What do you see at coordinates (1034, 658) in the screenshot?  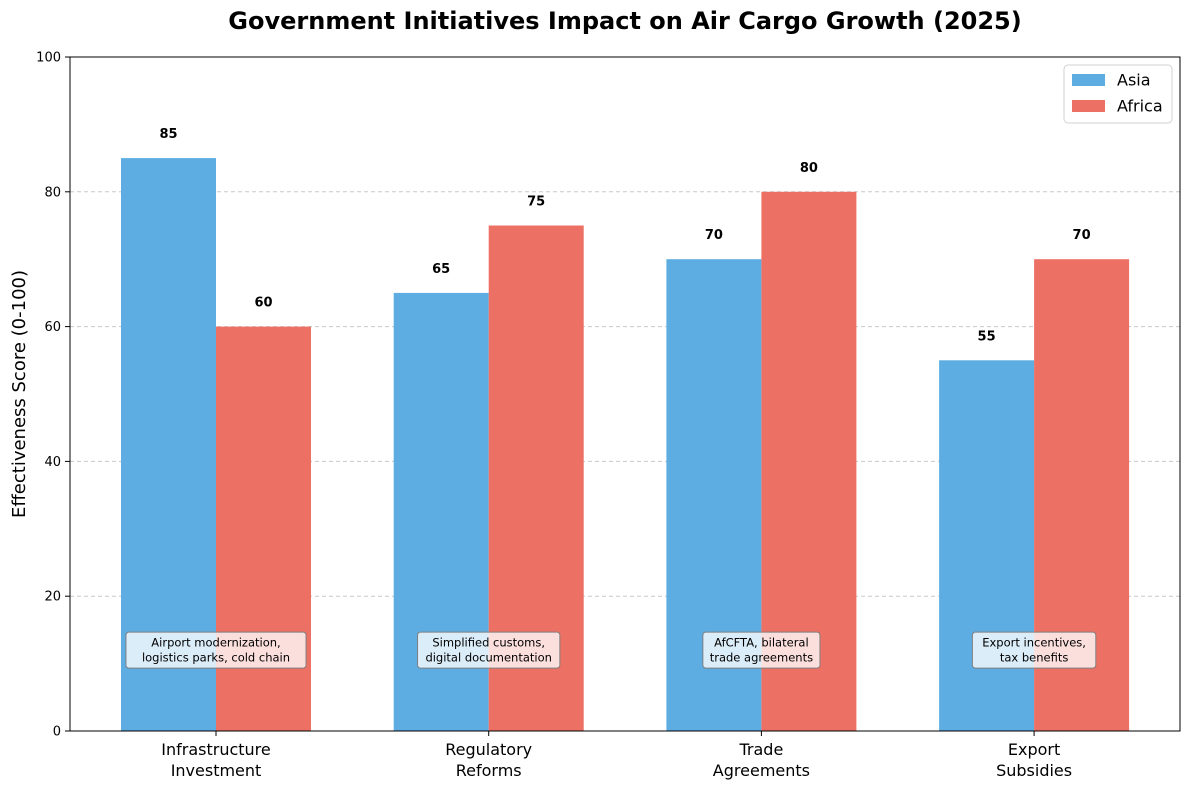 I see `annotation-text: tax benefits` at bounding box center [1034, 658].